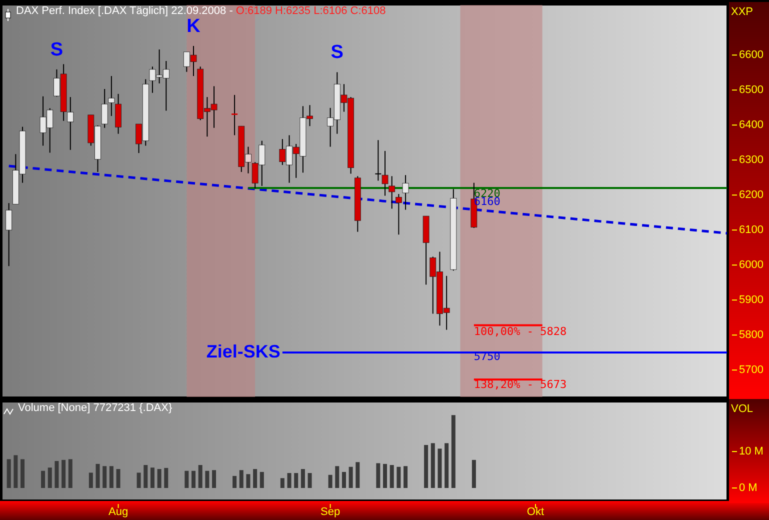 This screenshot has height=520, width=769. Describe the element at coordinates (742, 12) in the screenshot. I see `y-axis-title: XXP` at that location.